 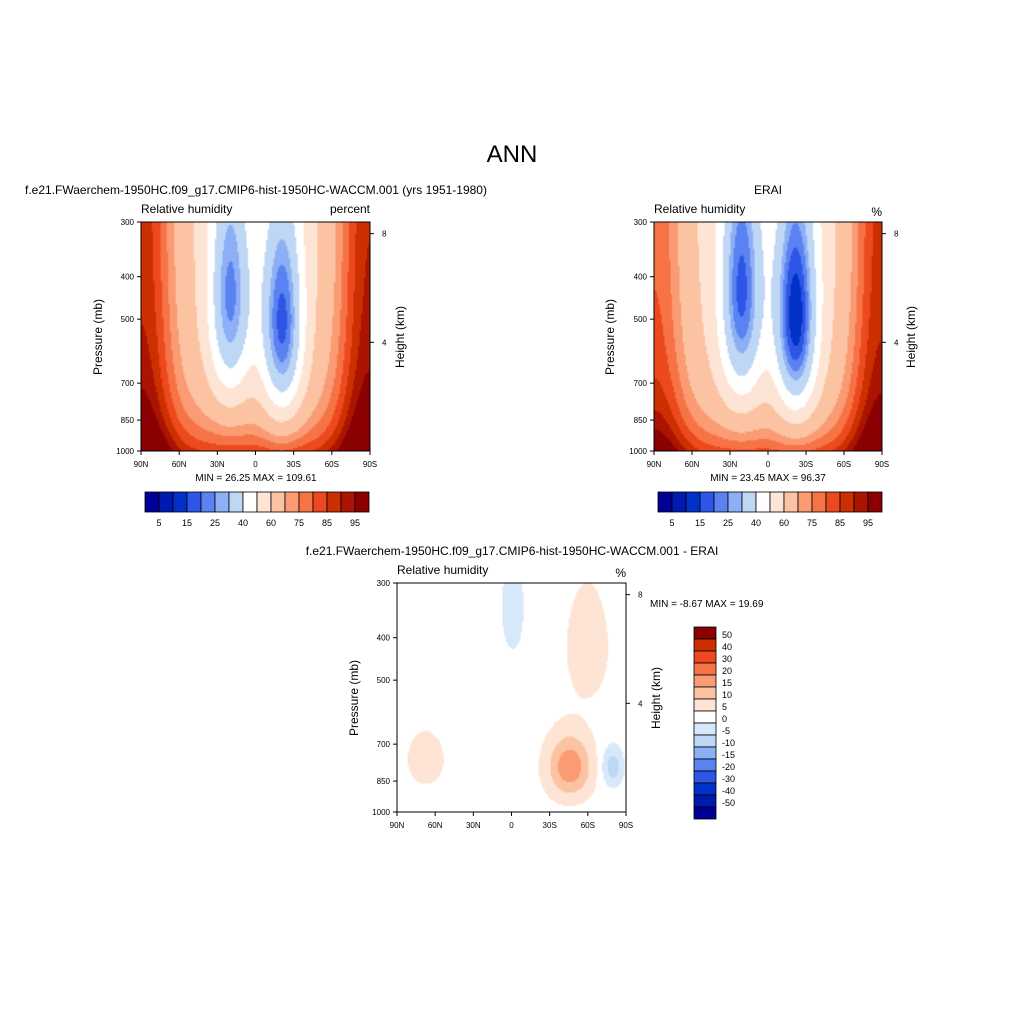 I want to click on x-tick-label: 30S, so click(x=806, y=464).